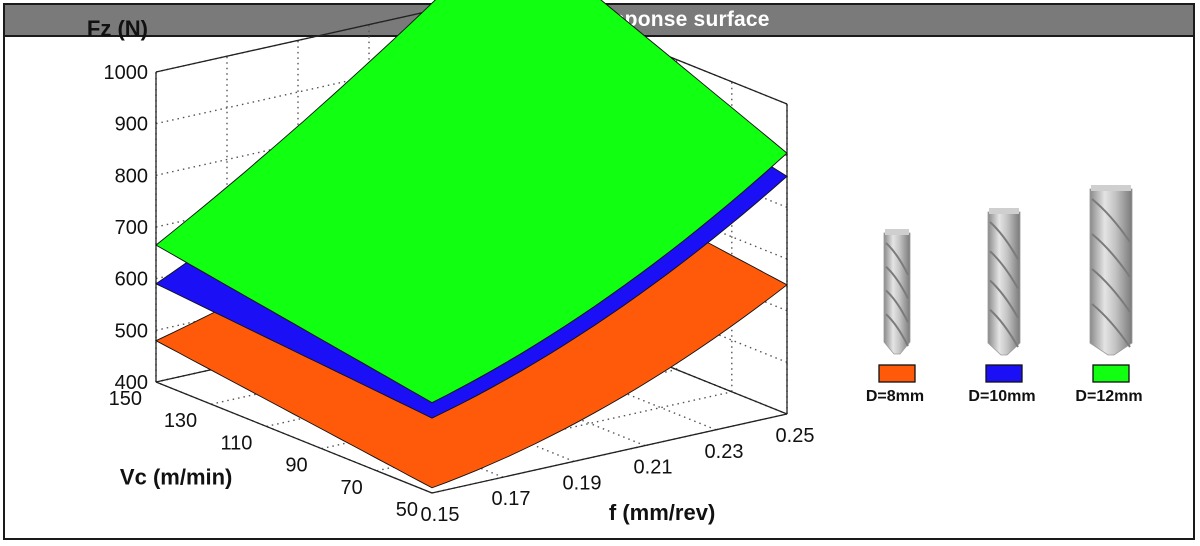 The image size is (1200, 546). Describe the element at coordinates (131, 280) in the screenshot. I see `z-tick-label: 600` at that location.